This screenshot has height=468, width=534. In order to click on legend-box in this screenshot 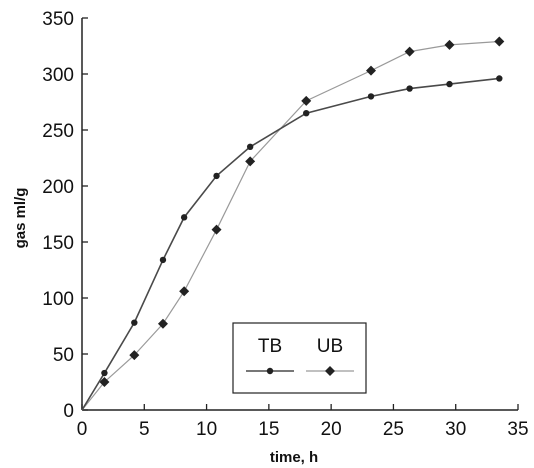, I will do `click(299, 358)`.